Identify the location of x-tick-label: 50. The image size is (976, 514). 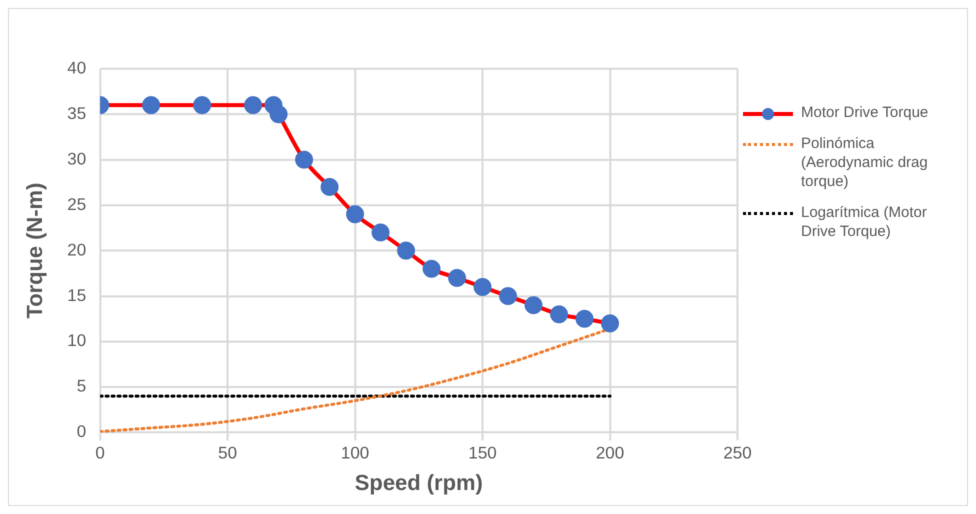
(228, 452).